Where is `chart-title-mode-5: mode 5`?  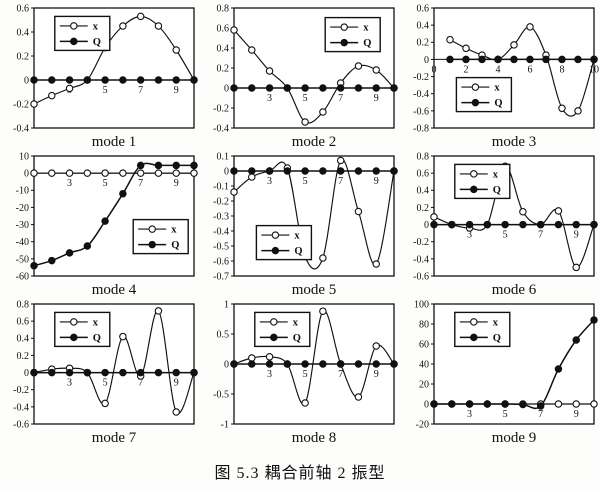 chart-title-mode-5: mode 5 is located at coordinates (314, 290).